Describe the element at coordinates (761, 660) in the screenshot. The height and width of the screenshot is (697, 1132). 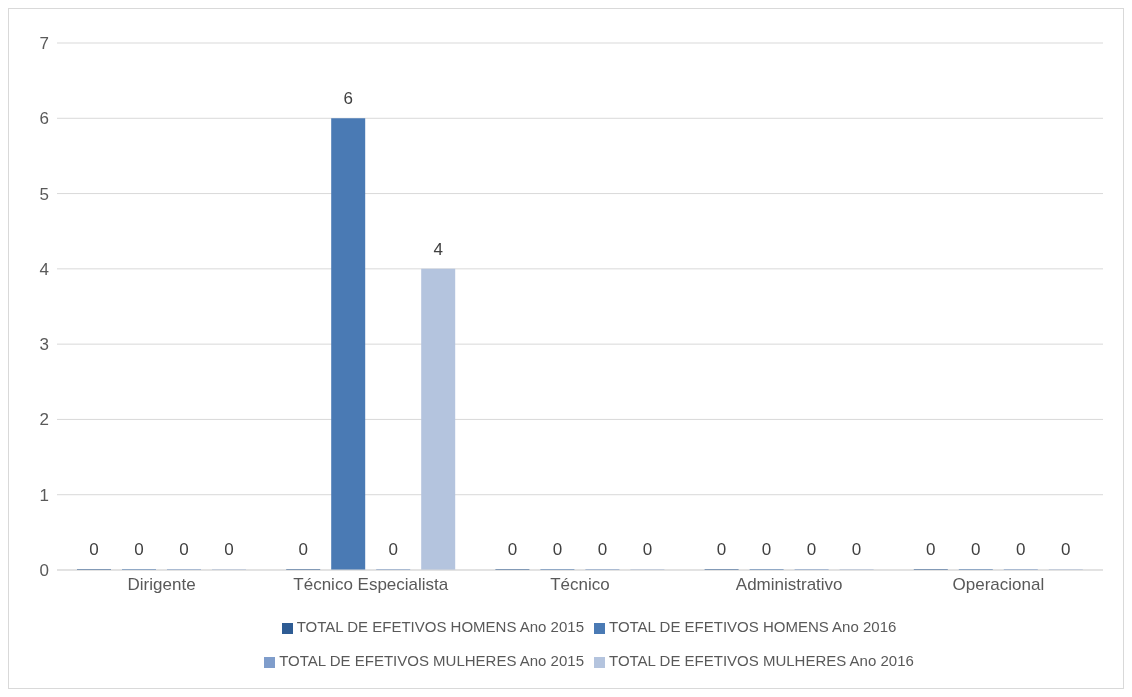
I see `legend-label: TOTAL DE EFETIVOS MULHERES Ano 2016` at that location.